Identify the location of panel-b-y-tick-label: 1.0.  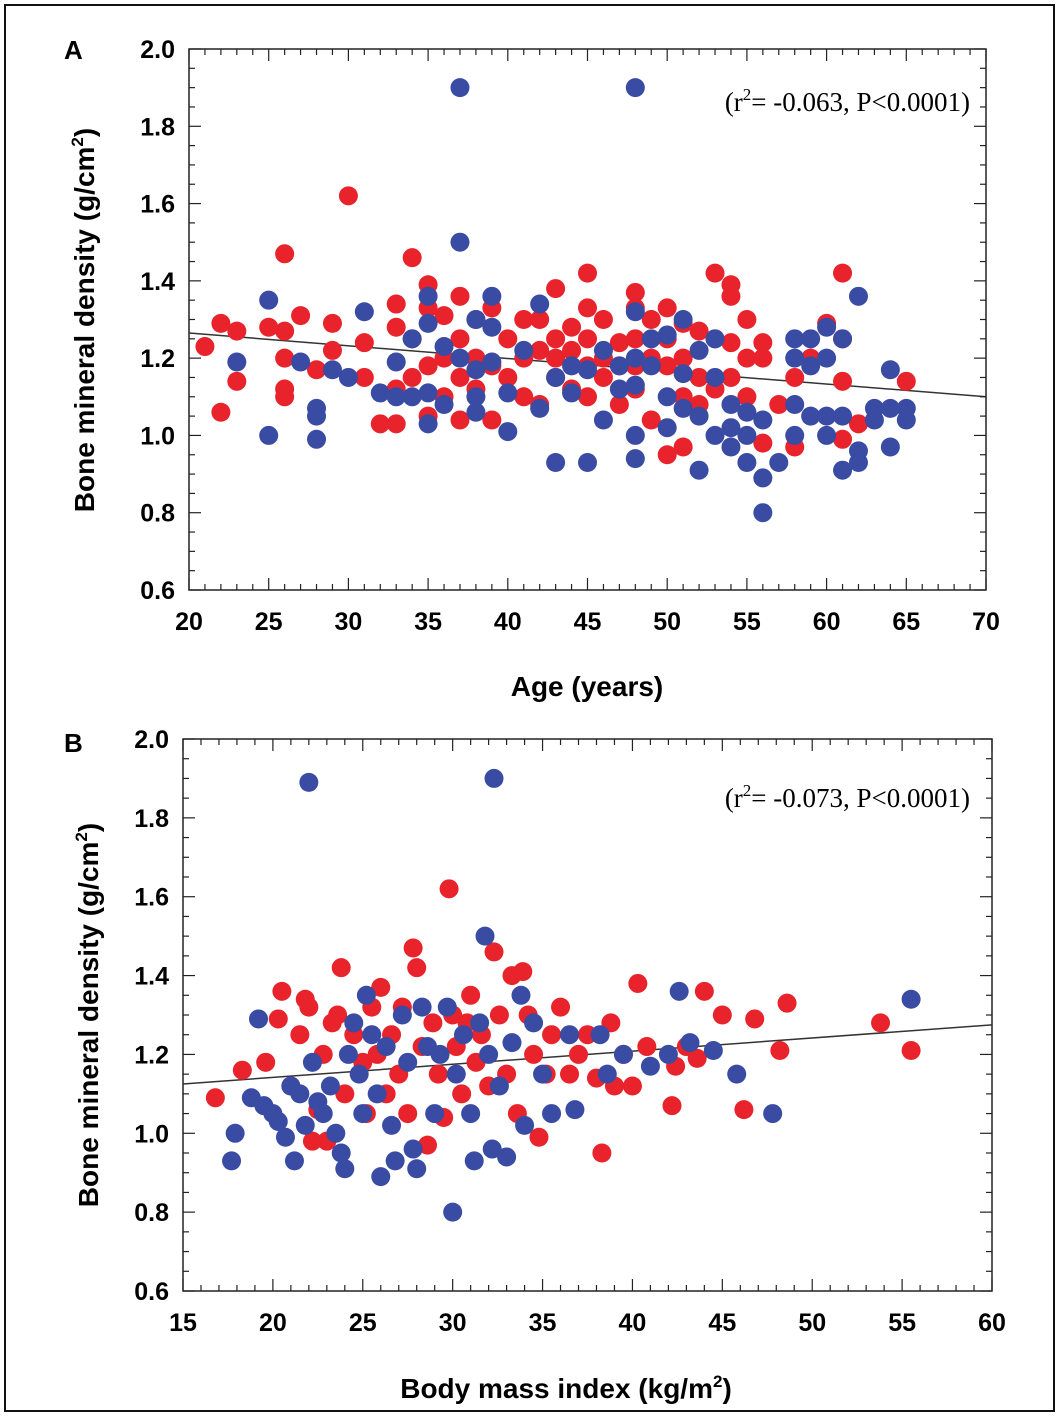
(151, 1134).